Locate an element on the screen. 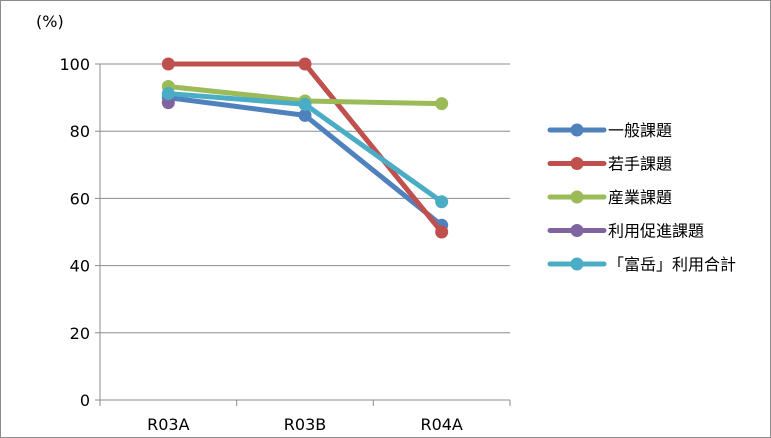 This screenshot has height=438, width=771. legend-label-2: 産業課題 is located at coordinates (640, 197).